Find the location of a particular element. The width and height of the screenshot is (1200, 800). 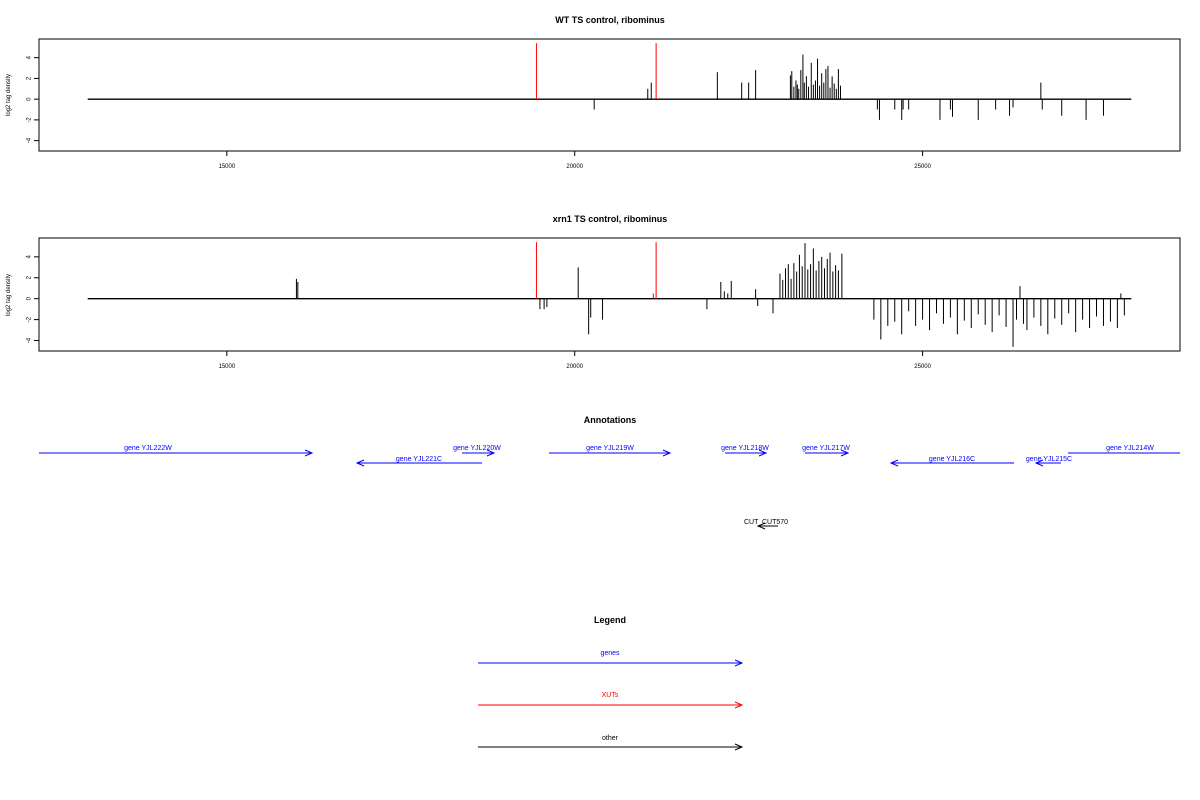

other-label-cut570: CUT570 is located at coordinates (775, 522).